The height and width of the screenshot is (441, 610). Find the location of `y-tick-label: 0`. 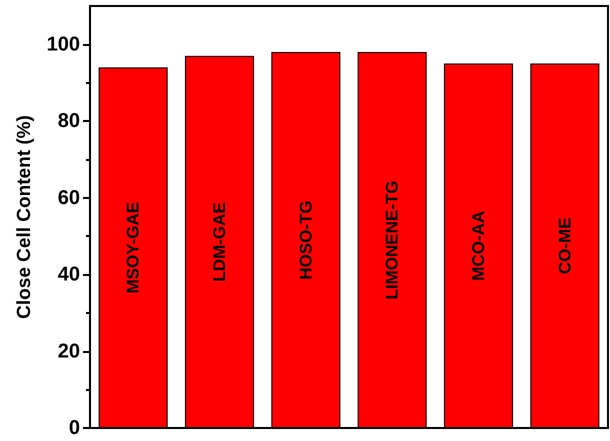

y-tick-label: 0 is located at coordinates (74, 428).